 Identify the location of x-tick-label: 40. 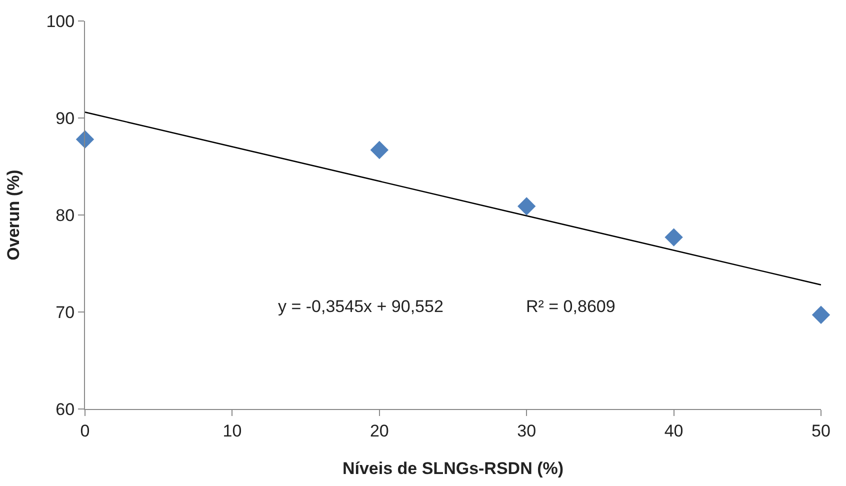
(674, 430).